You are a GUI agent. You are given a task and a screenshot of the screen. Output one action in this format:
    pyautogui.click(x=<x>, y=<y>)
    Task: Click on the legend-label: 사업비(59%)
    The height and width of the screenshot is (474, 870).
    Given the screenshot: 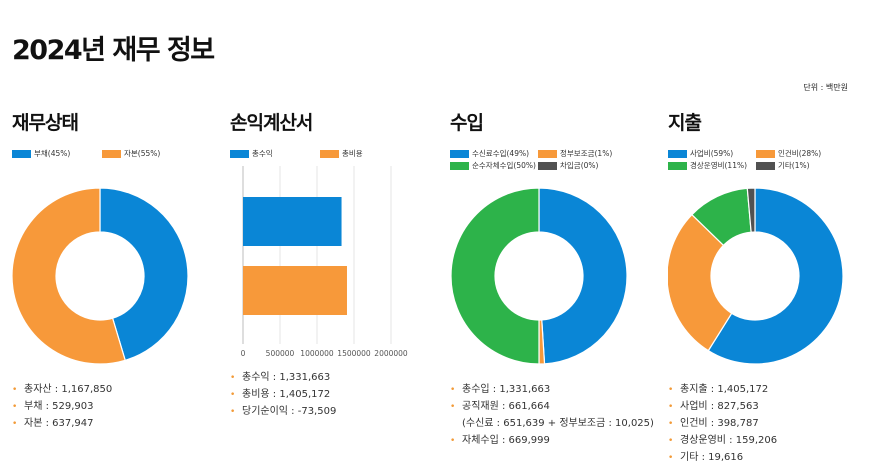 What is the action you would take?
    pyautogui.click(x=712, y=153)
    